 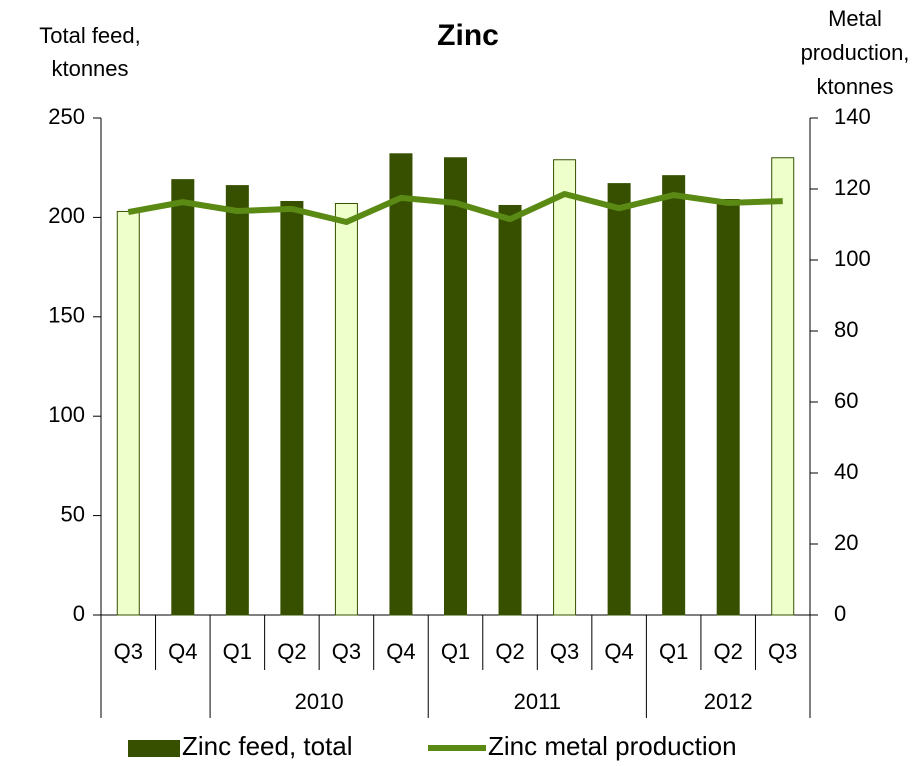 What do you see at coordinates (855, 52) in the screenshot?
I see `y2-axis-title: production,` at bounding box center [855, 52].